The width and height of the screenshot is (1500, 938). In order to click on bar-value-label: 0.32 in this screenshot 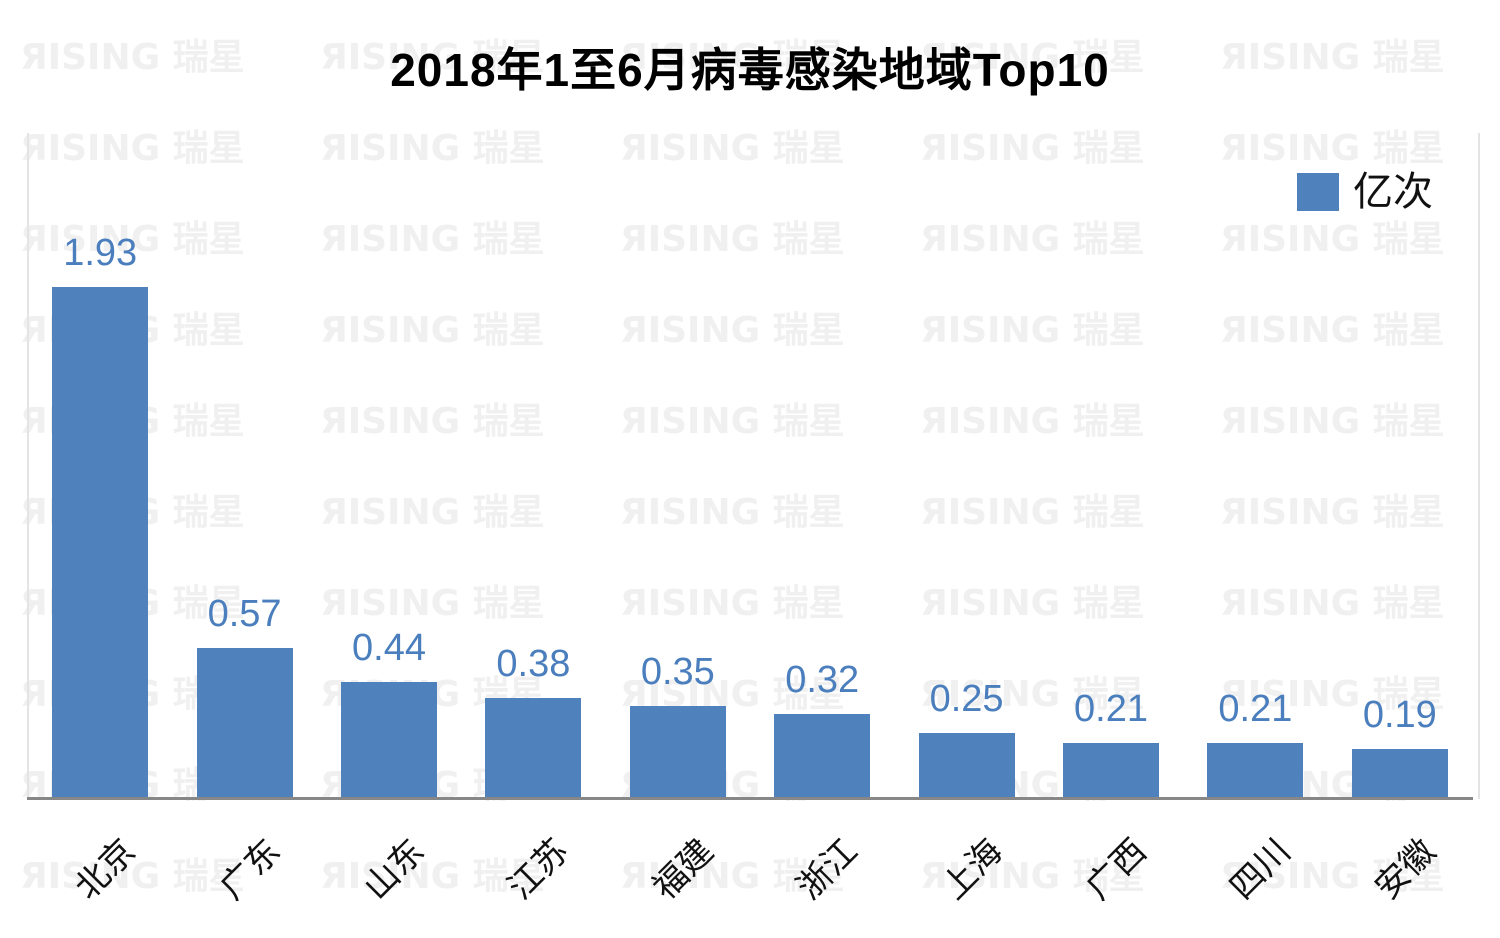, I will do `click(822, 680)`.